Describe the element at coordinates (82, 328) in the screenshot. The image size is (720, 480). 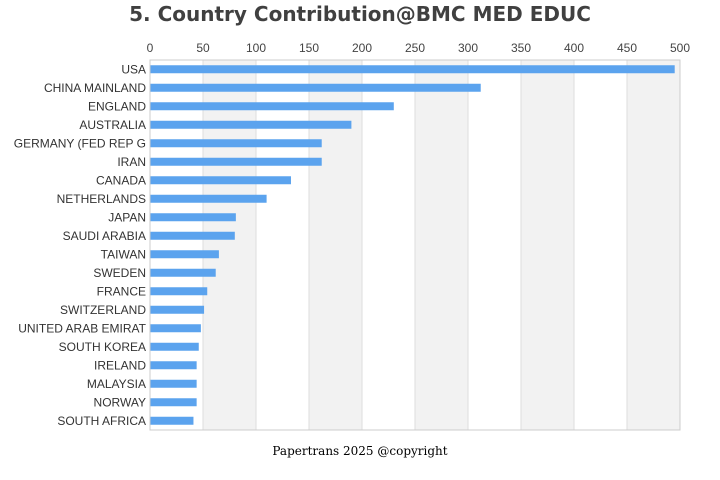
I see `category-label: UNITED ARAB EMIRAT` at that location.